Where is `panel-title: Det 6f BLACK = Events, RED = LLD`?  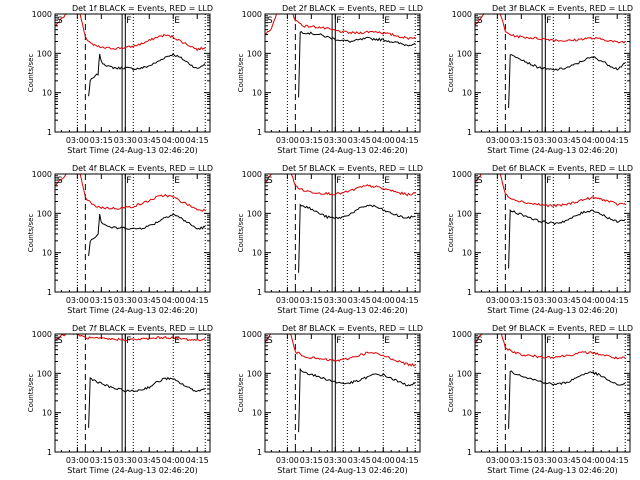 panel-title: Det 6f BLACK = Events, RED = LLD is located at coordinates (562, 168).